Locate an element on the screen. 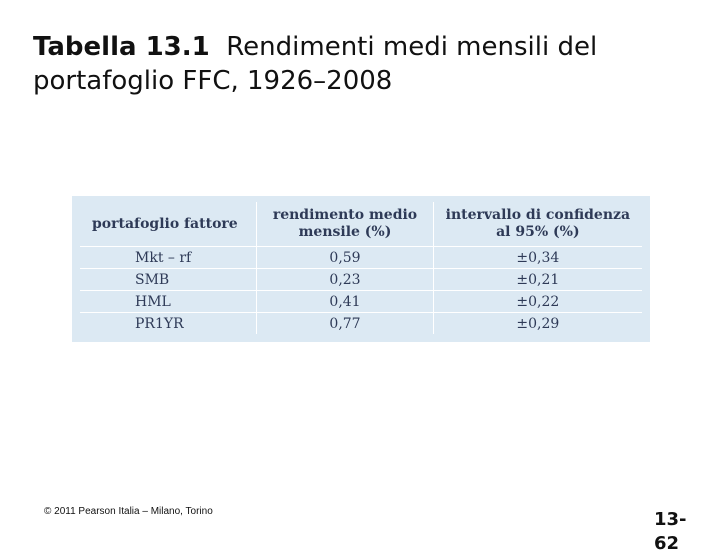 The image size is (720, 556). row-confidence-interval: ±0,22 is located at coordinates (537, 301).